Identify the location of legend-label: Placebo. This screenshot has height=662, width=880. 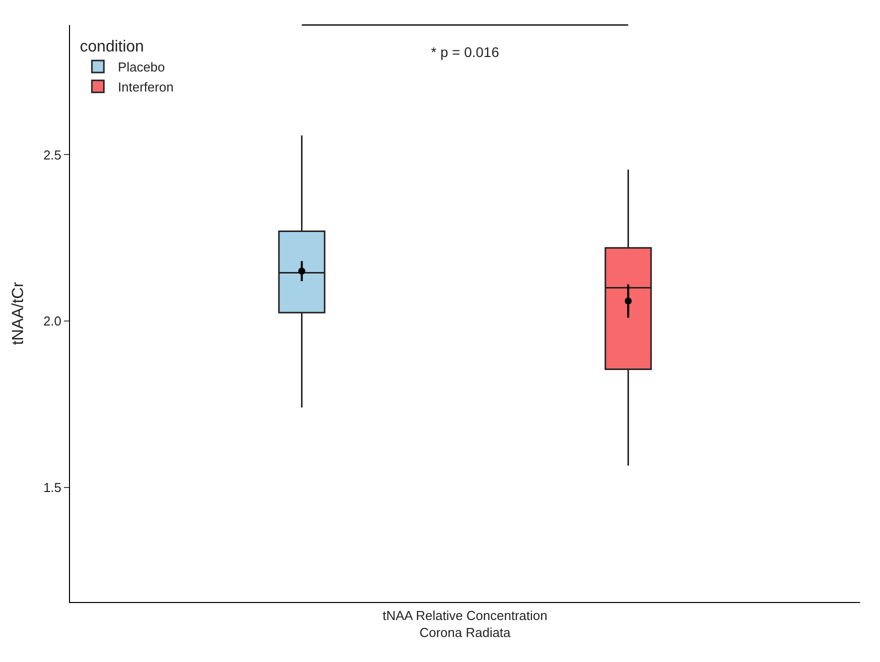
(141, 67).